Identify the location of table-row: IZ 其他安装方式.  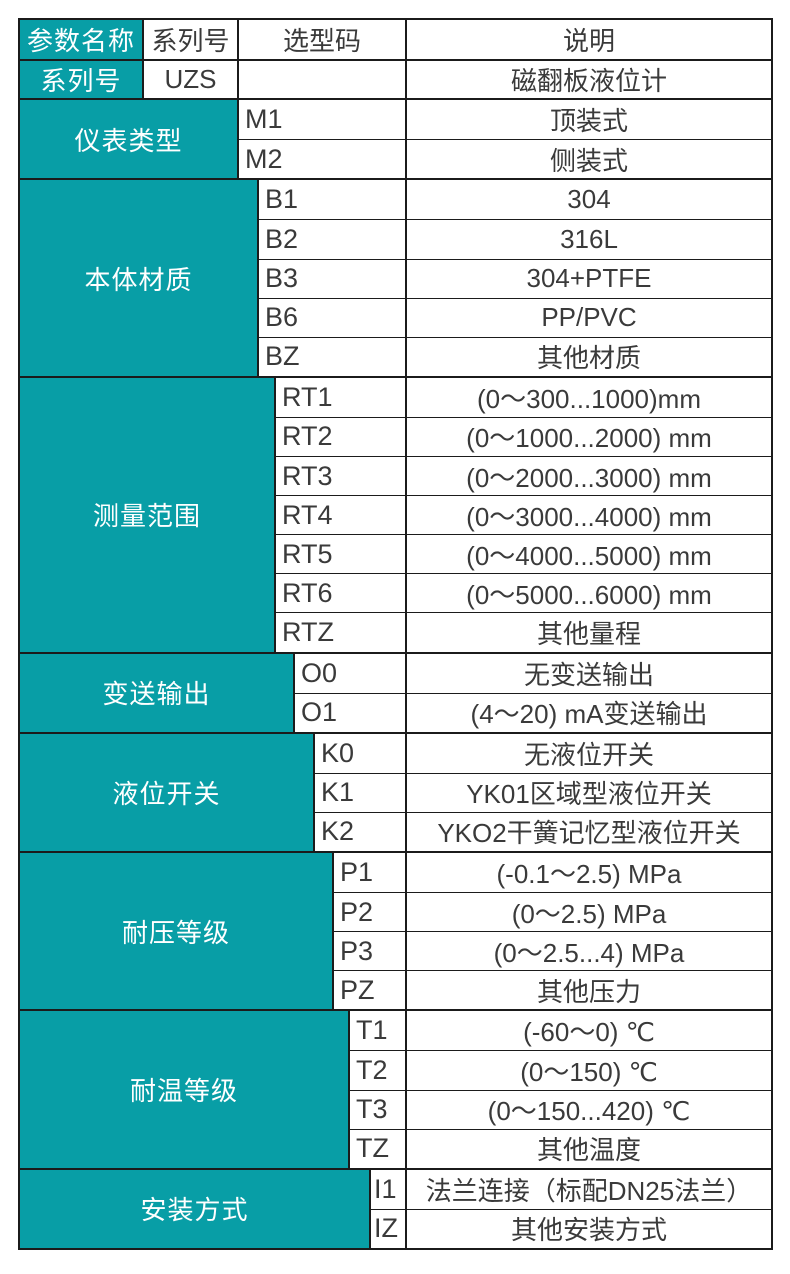
(570, 1228).